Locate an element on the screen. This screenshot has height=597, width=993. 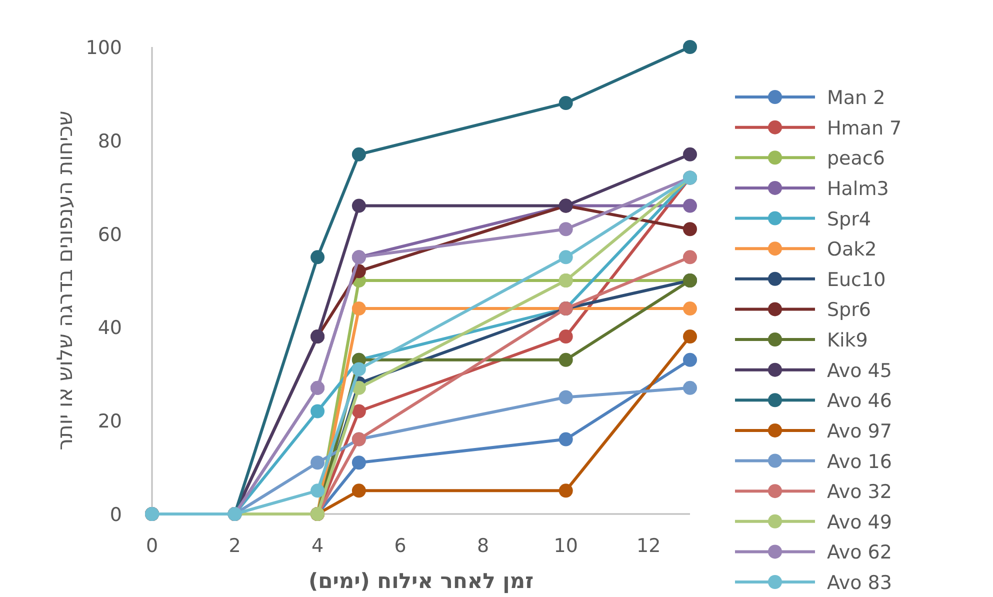
x-tick-label: 0 is located at coordinates (152, 546).